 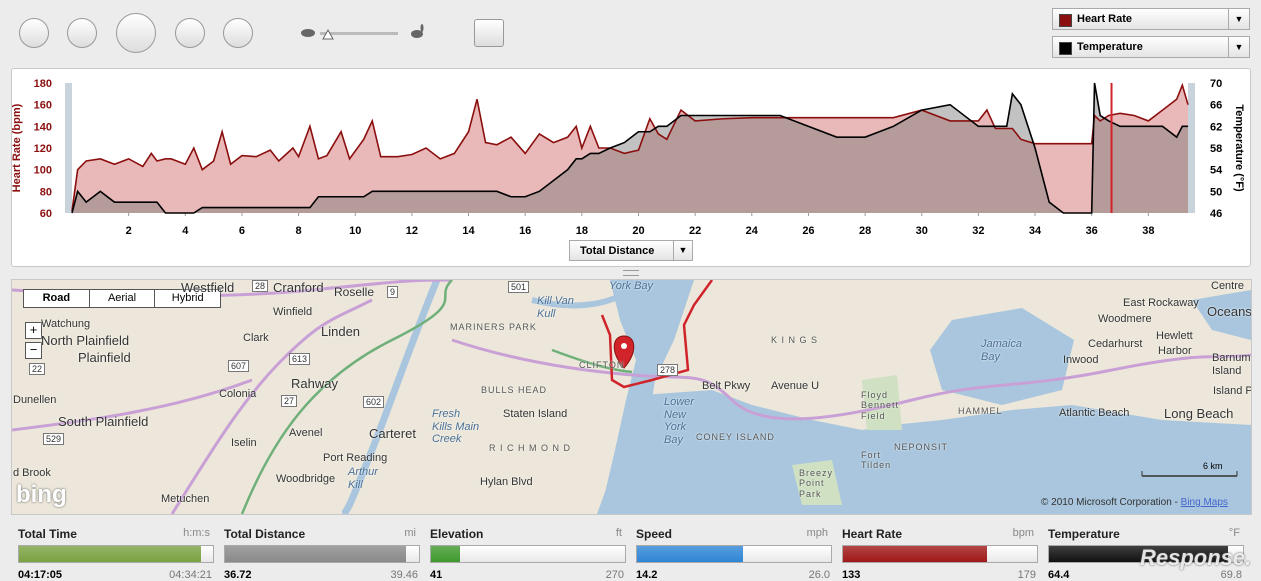 I want to click on stat-unit: mi, so click(x=410, y=533).